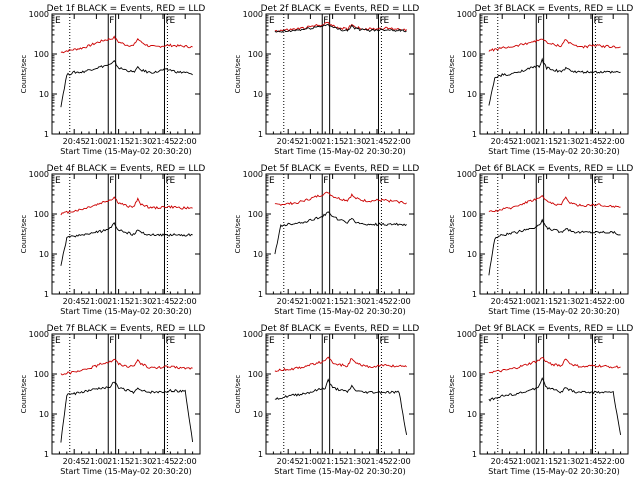 The width and height of the screenshot is (640, 480). I want to click on det2-events-line, so click(340, 28).